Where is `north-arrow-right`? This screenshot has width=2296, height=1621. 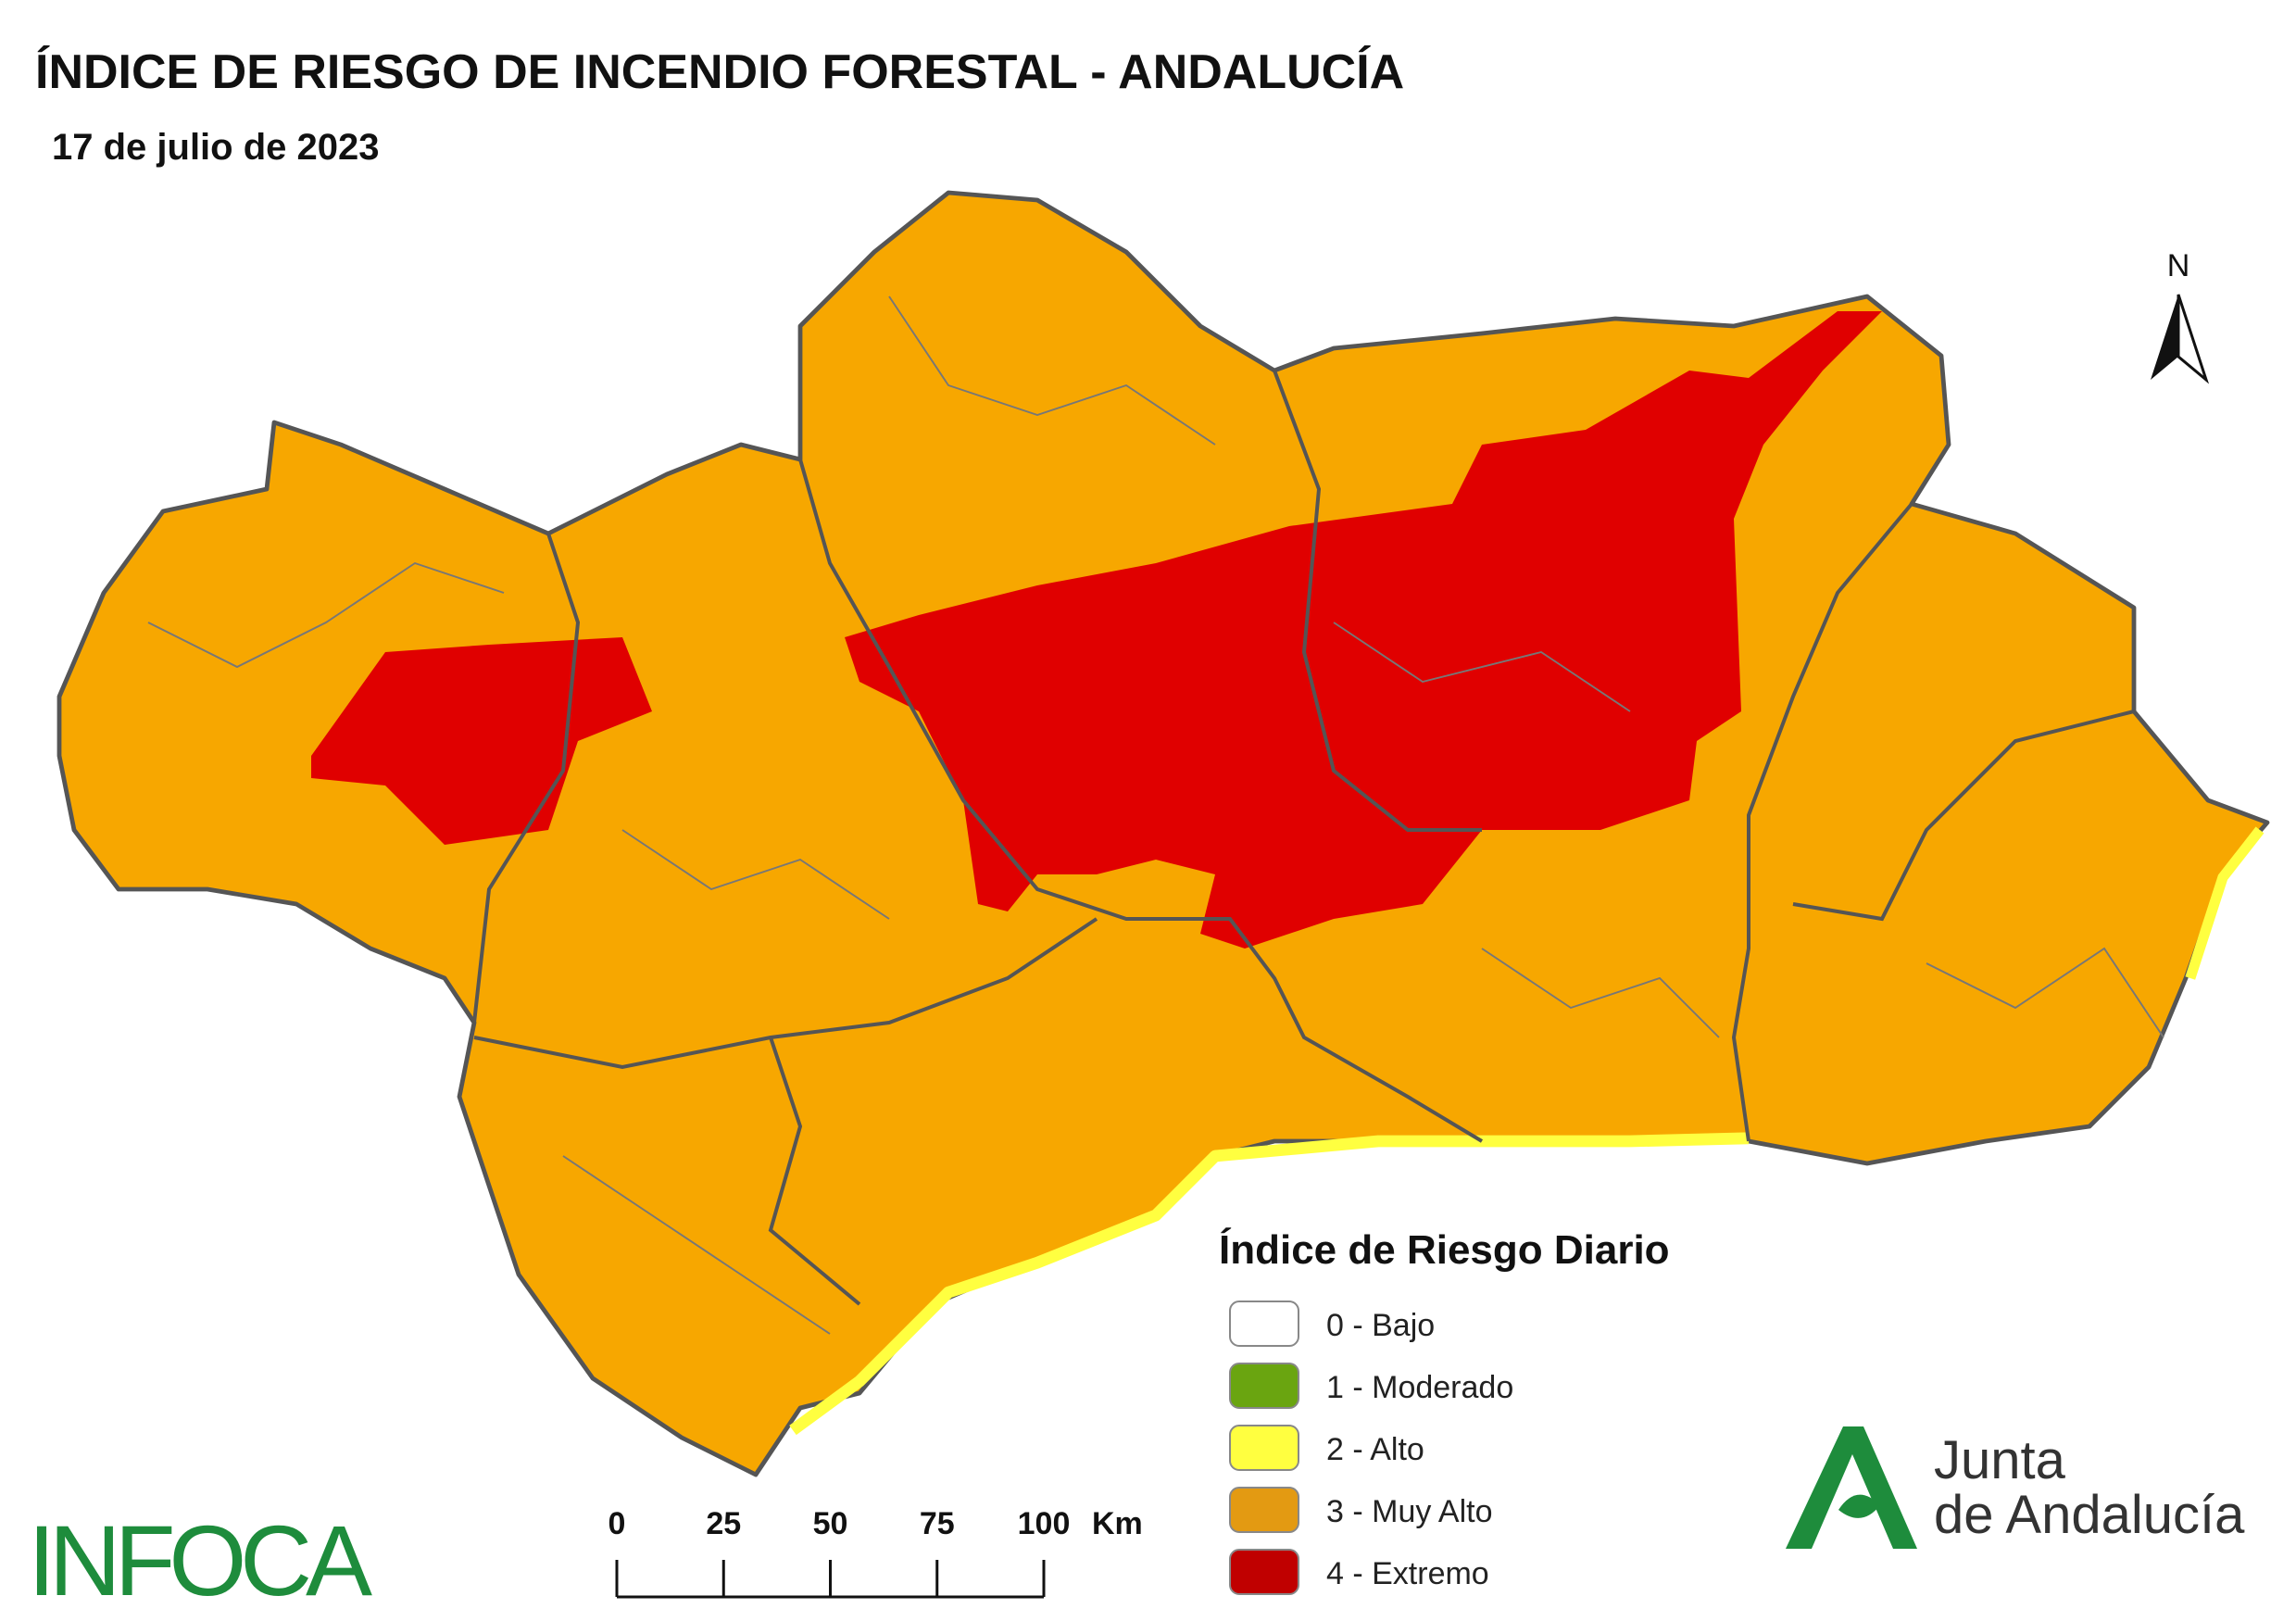 north-arrow-right is located at coordinates (2193, 339).